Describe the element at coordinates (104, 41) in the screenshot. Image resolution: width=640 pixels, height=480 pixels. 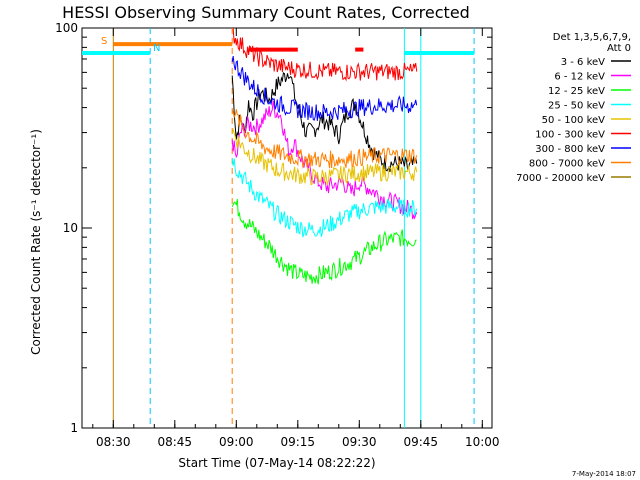
I see `saa-marker: S` at that location.